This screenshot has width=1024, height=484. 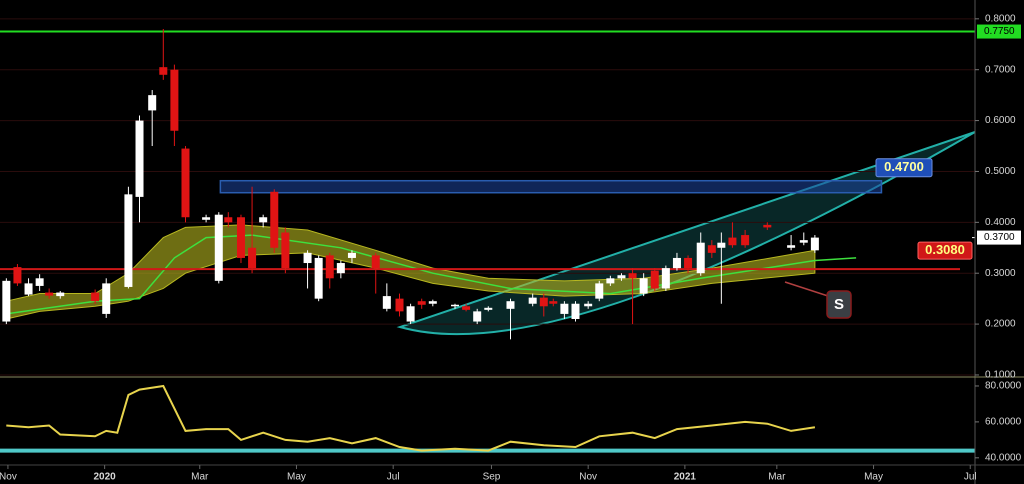 I want to click on resistance-zone, so click(x=551, y=186).